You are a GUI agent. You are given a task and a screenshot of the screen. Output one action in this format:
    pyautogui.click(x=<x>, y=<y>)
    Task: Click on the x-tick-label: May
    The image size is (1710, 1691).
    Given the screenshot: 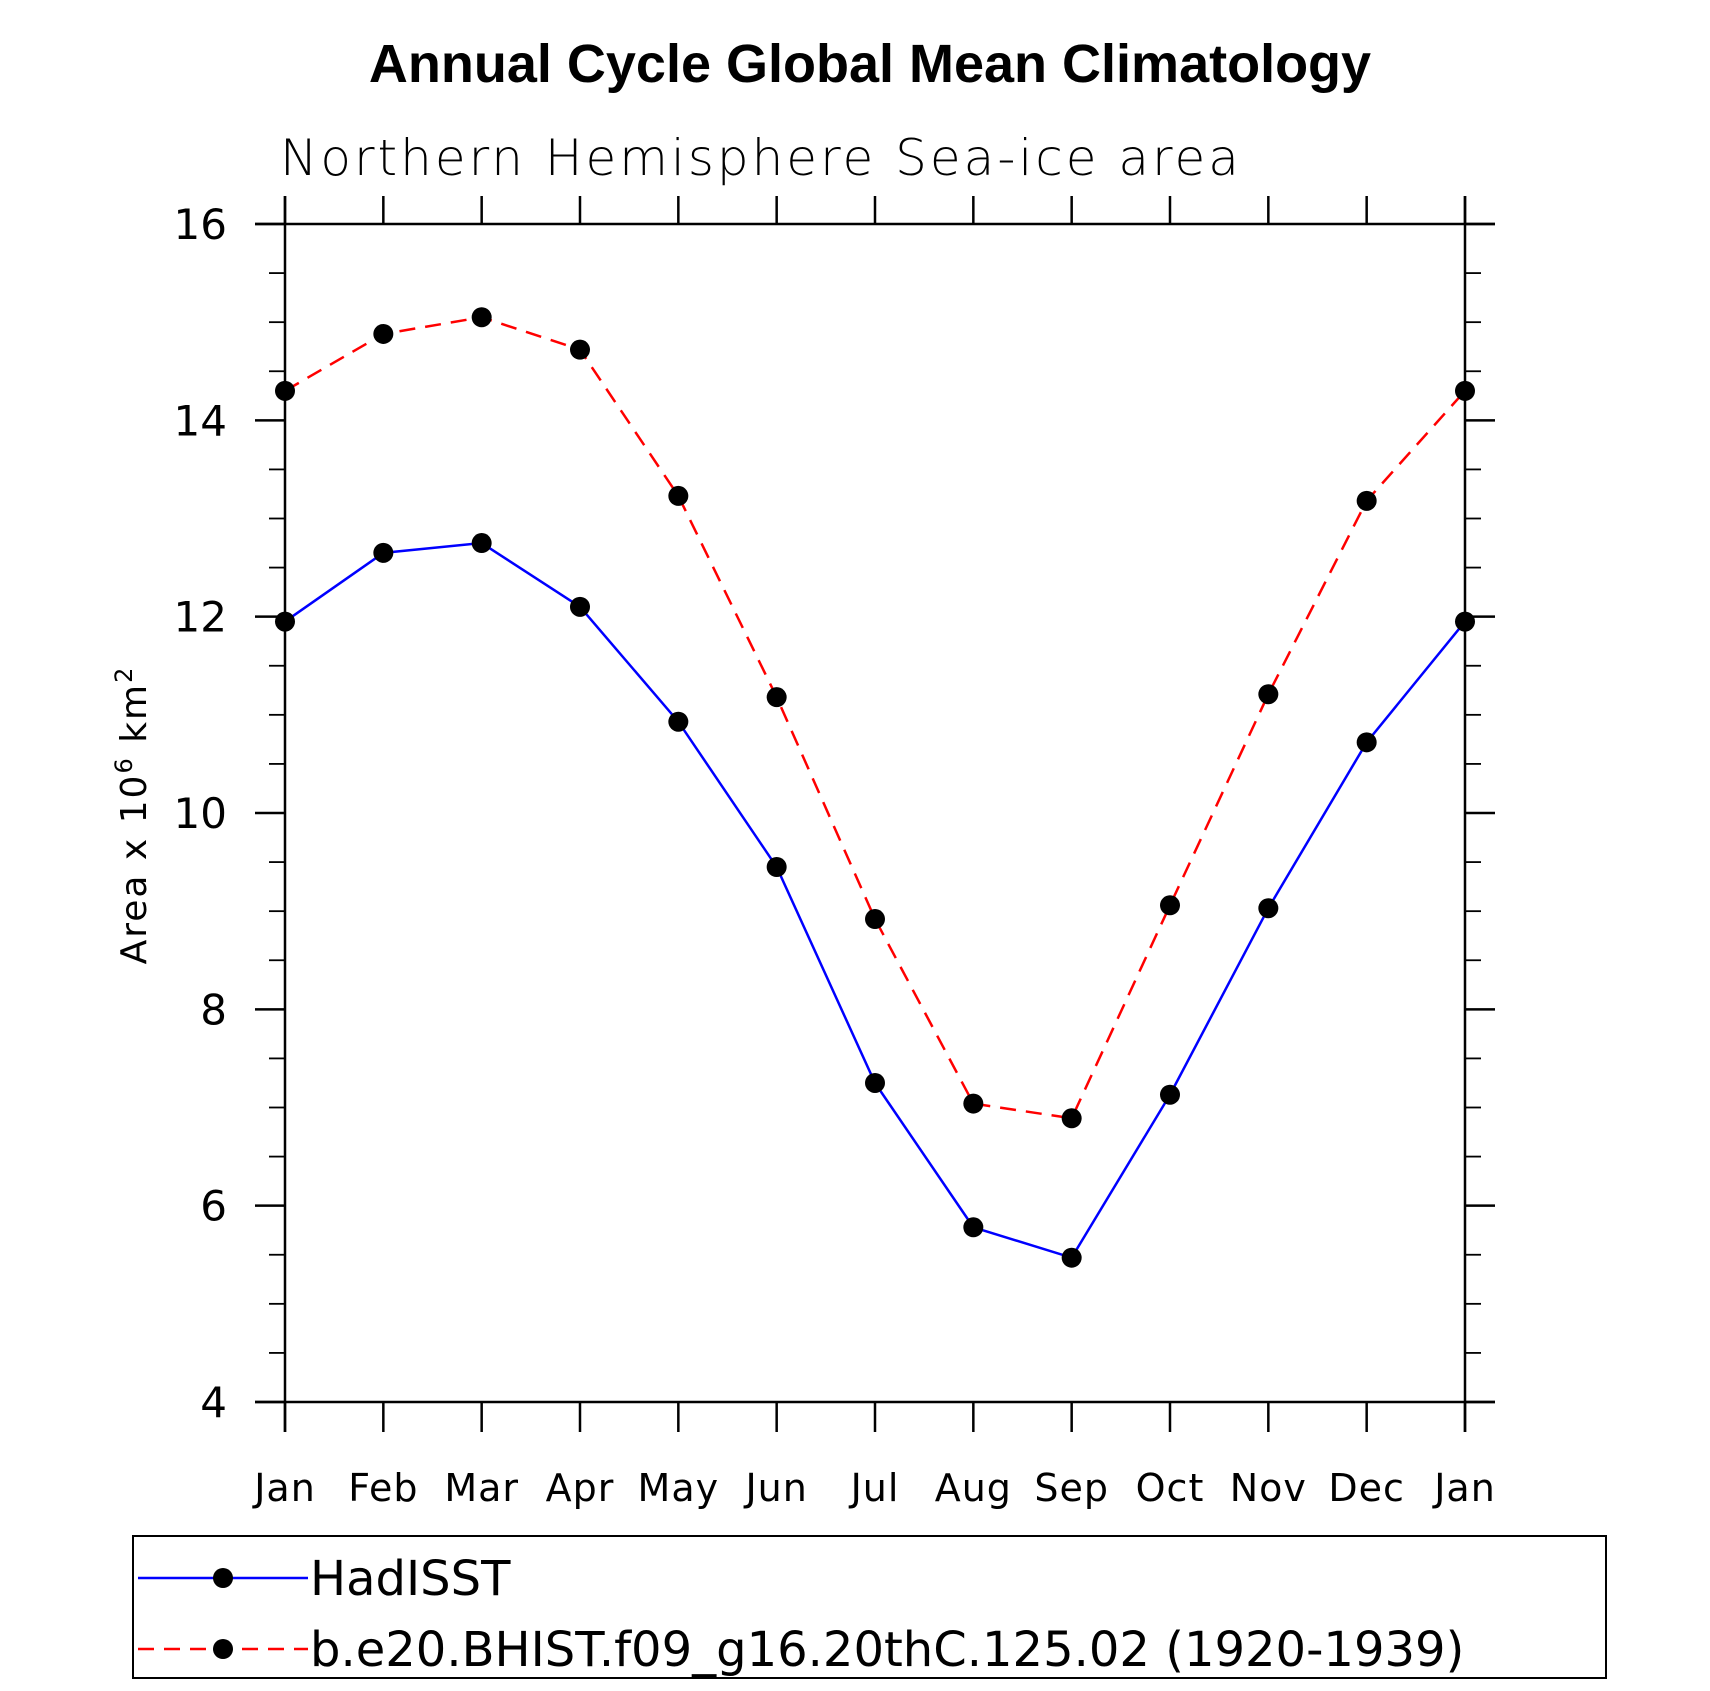 What is the action you would take?
    pyautogui.click(x=679, y=1488)
    